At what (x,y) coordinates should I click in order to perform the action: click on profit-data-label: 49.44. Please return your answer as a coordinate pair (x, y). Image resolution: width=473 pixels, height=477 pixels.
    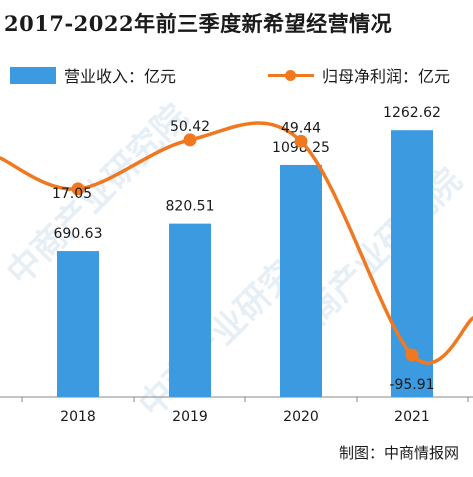
    Looking at the image, I should click on (301, 128).